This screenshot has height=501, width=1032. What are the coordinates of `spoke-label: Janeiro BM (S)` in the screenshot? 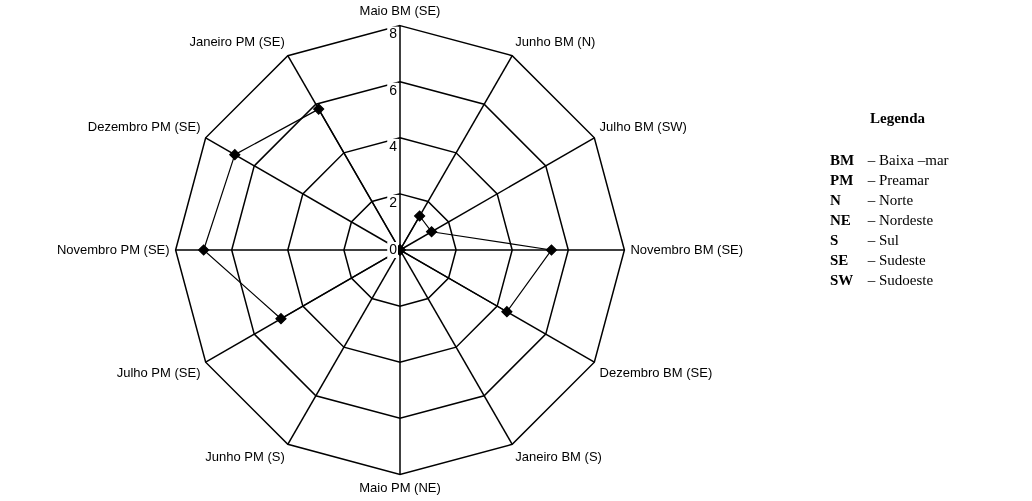 It's located at (558, 456).